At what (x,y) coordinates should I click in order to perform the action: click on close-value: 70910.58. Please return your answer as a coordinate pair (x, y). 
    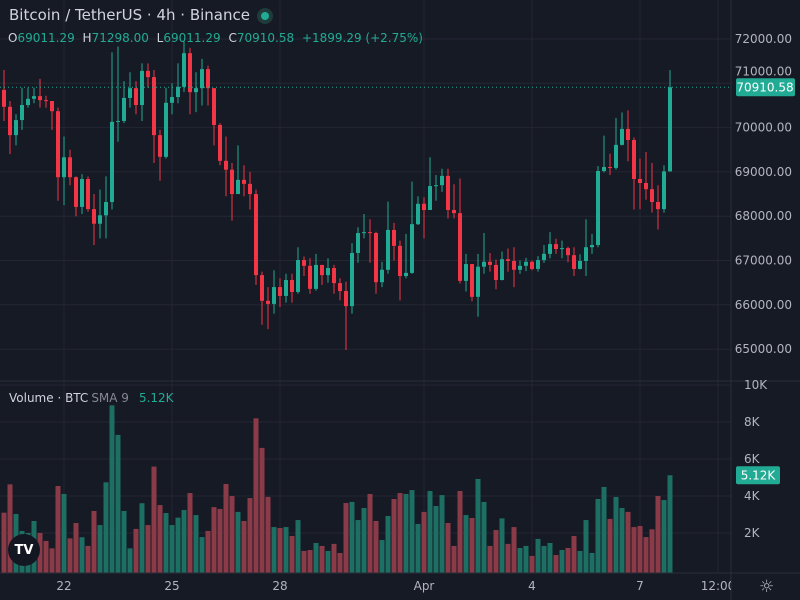
    Looking at the image, I should click on (265, 38).